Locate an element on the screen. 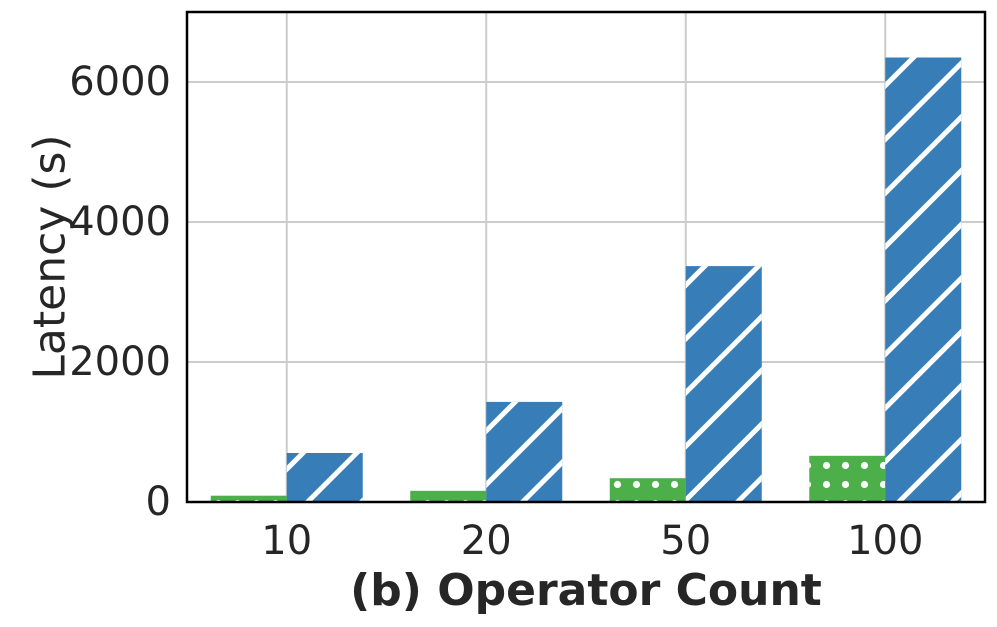  y-tick-label: 6000 is located at coordinates (120, 82).